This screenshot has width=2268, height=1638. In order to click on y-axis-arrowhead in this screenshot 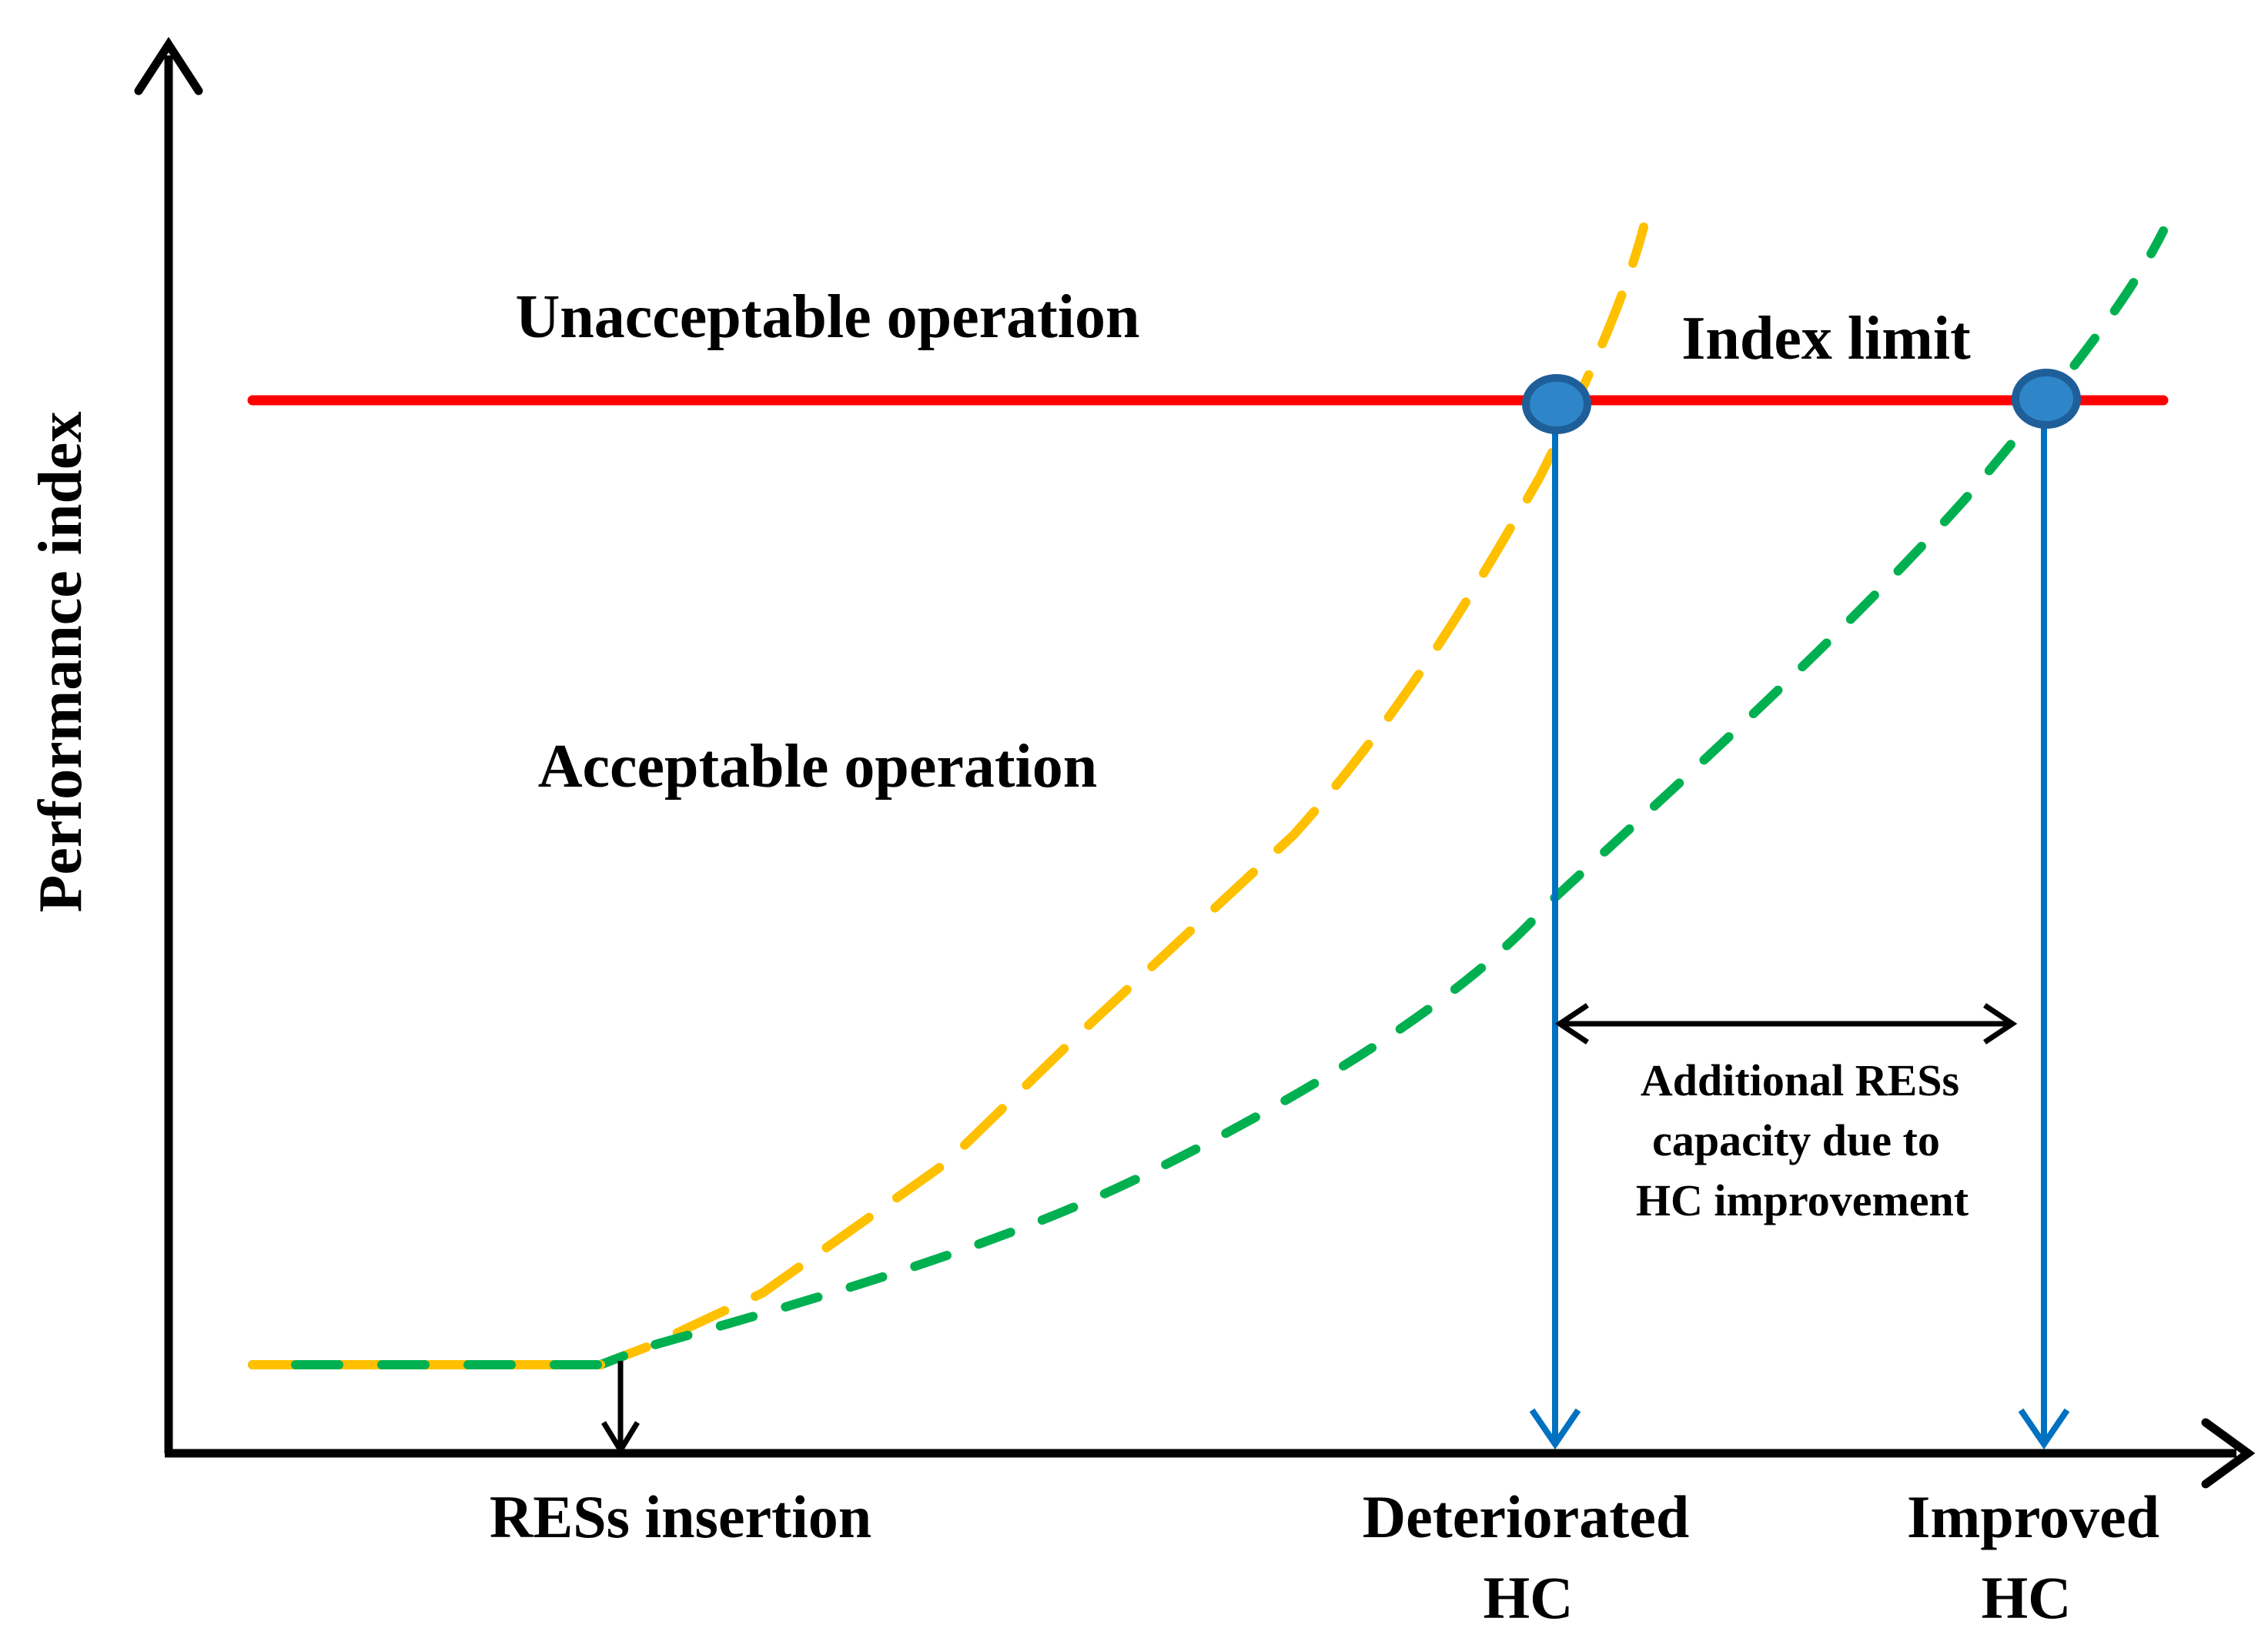, I will do `click(168, 65)`.